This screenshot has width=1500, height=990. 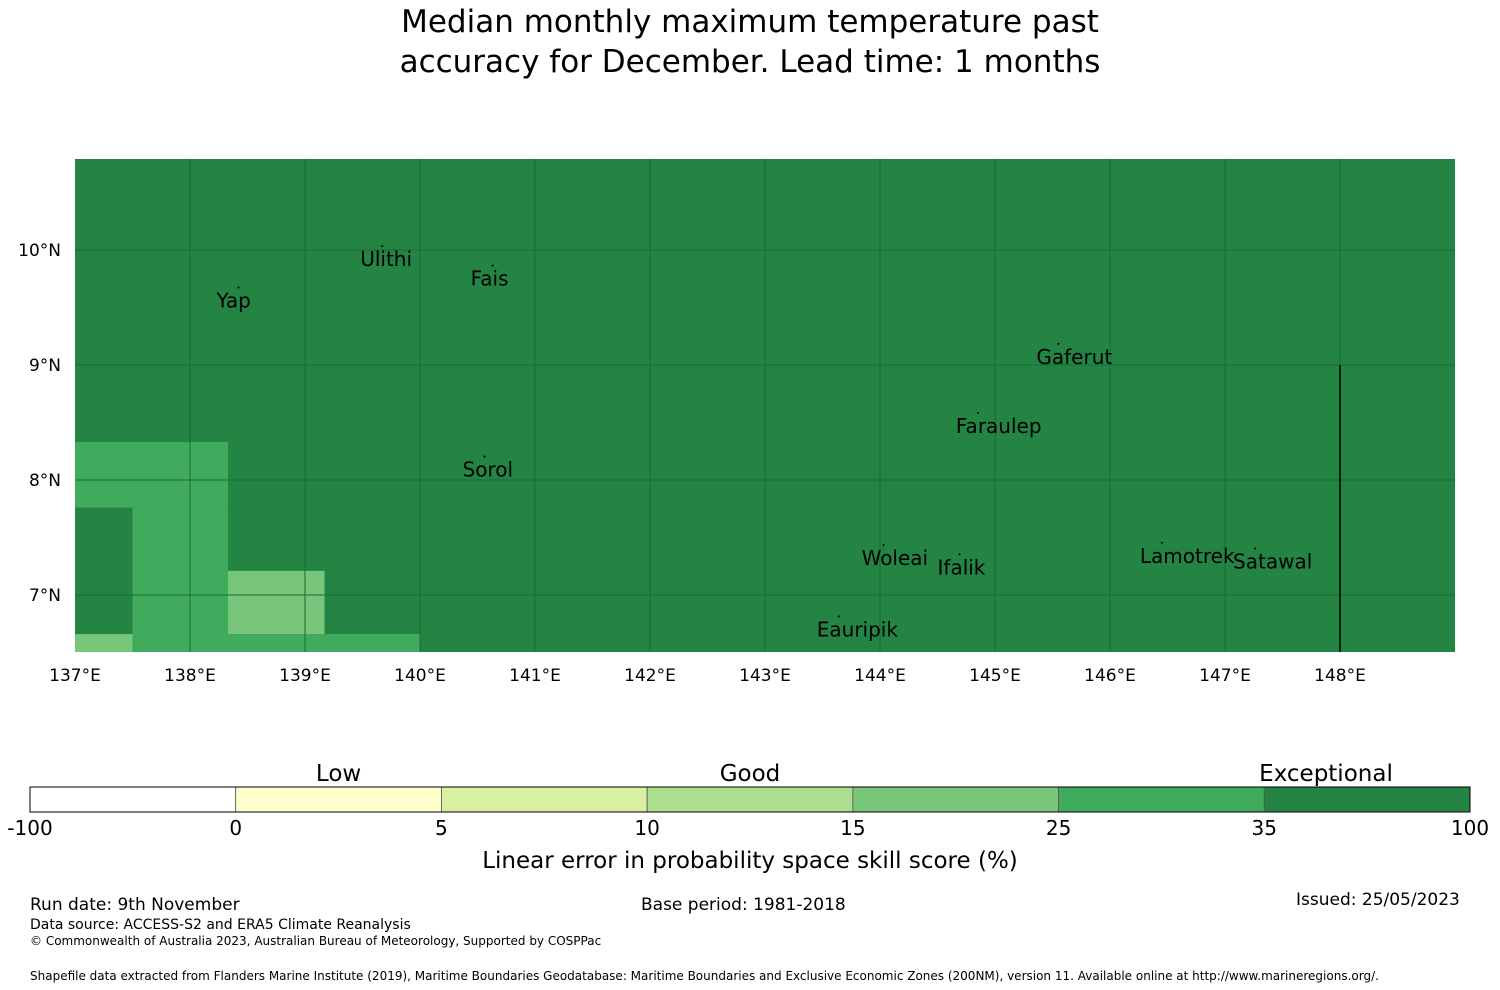 I want to click on legend-tick-label: 0, so click(x=235, y=828).